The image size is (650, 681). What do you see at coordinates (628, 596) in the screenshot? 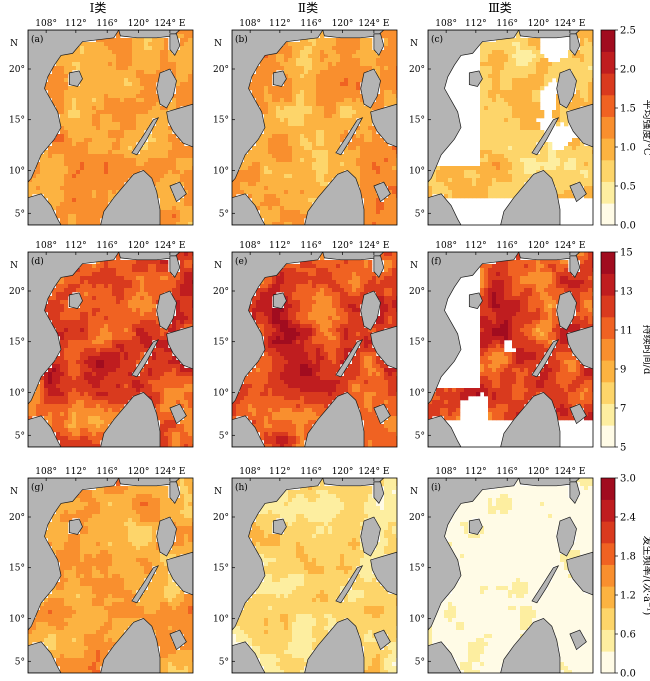
I see `colorbar-tick-label: 1.2` at bounding box center [628, 596].